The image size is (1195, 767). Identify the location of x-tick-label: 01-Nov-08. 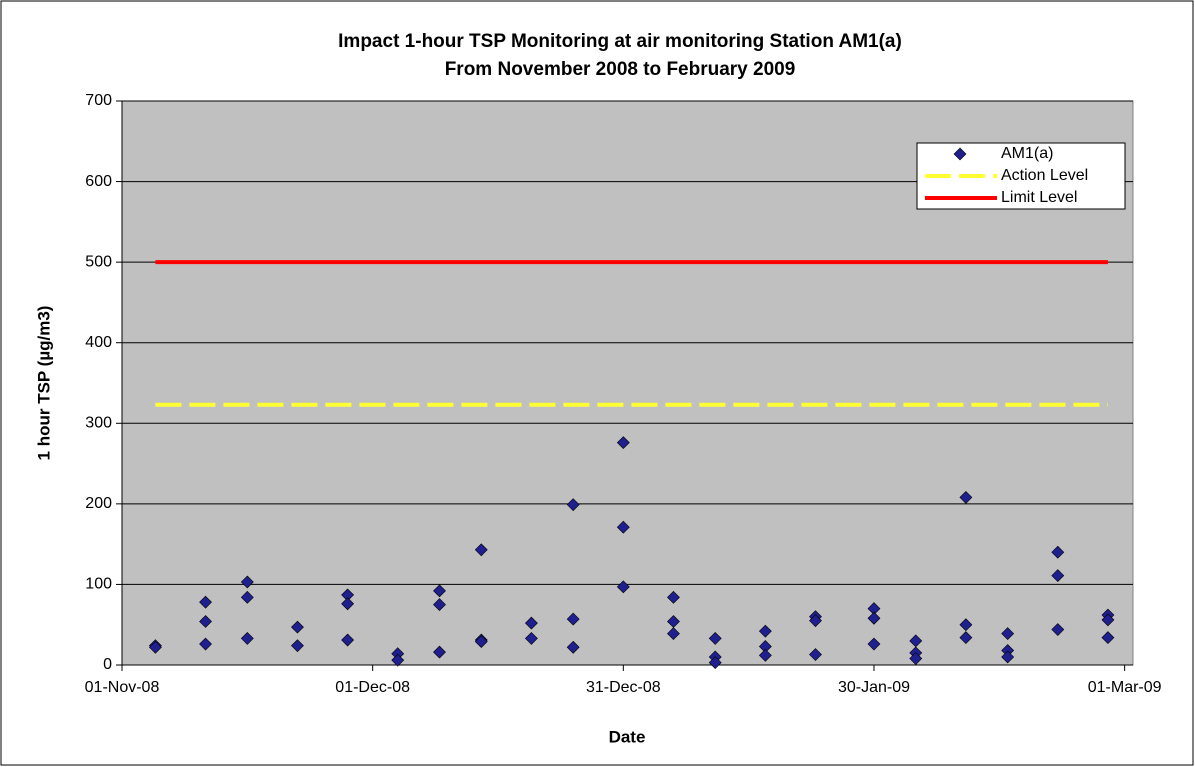
(122, 687).